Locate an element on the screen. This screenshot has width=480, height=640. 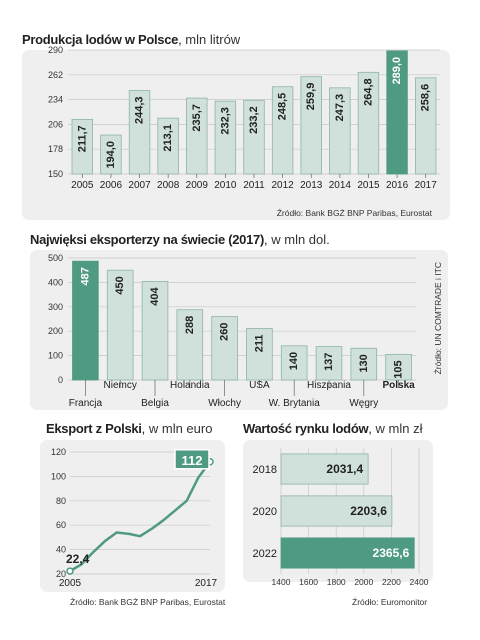
chart1-xtick-label: 2015 is located at coordinates (368, 185).